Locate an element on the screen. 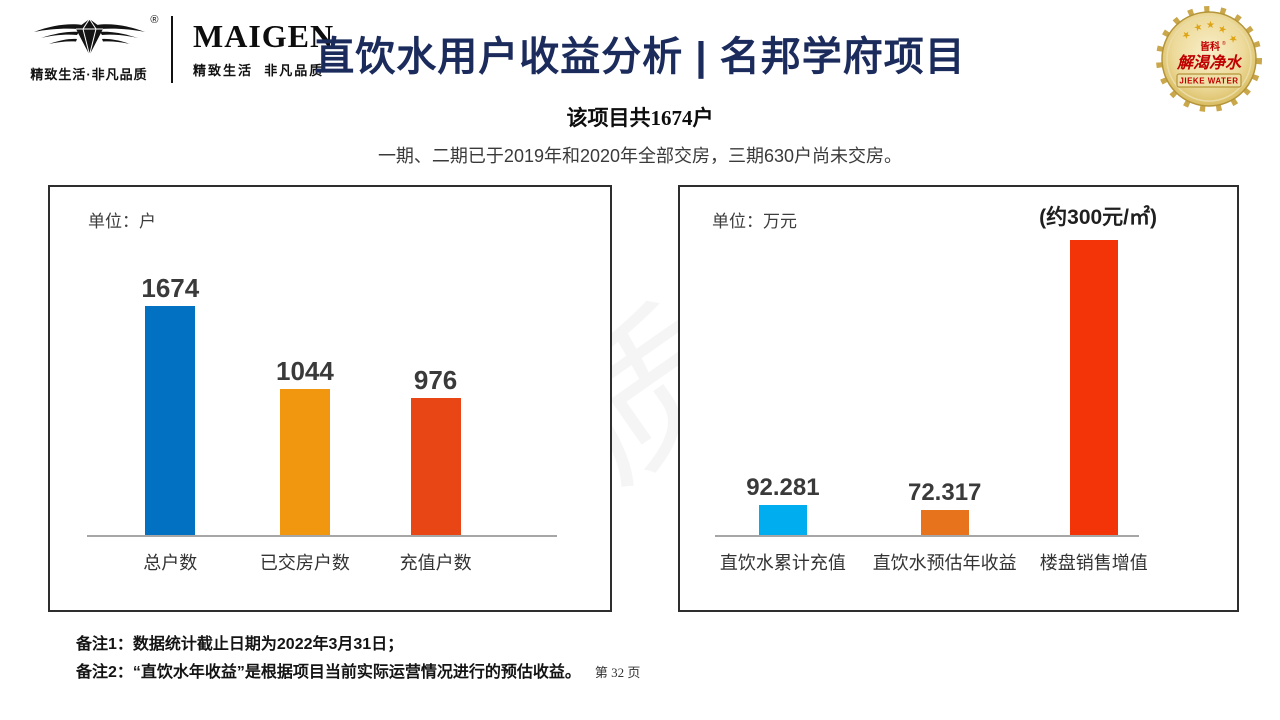 Image resolution: width=1280 pixels, height=720 pixels. bar-group: 72.317 直饮水预估年收益 is located at coordinates (945, 526).